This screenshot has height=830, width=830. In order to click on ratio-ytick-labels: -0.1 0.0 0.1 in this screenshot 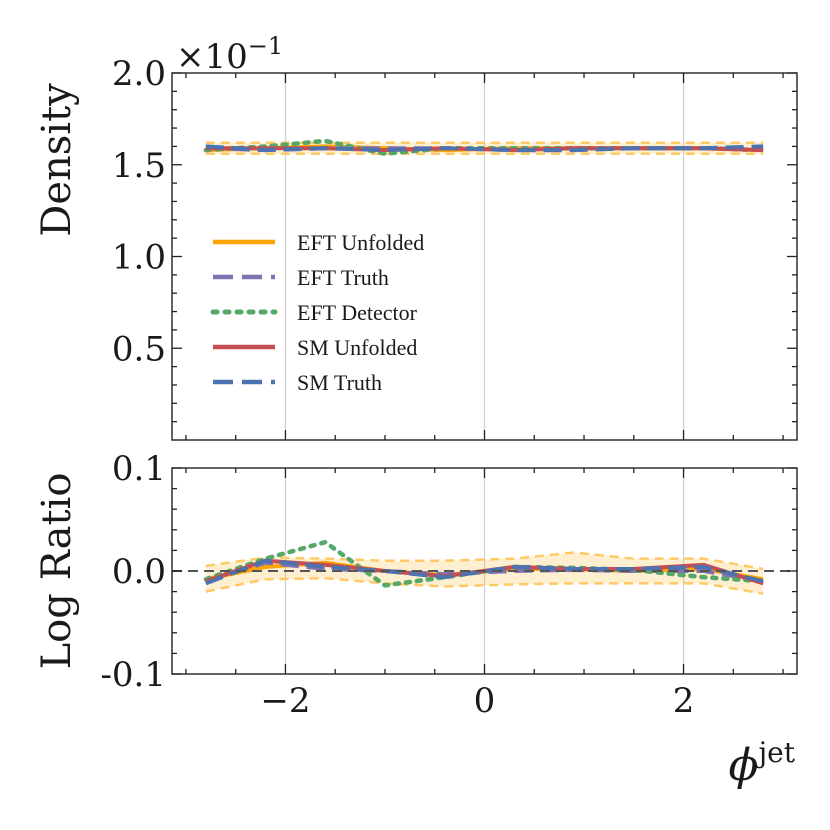, I will do `click(133, 572)`.